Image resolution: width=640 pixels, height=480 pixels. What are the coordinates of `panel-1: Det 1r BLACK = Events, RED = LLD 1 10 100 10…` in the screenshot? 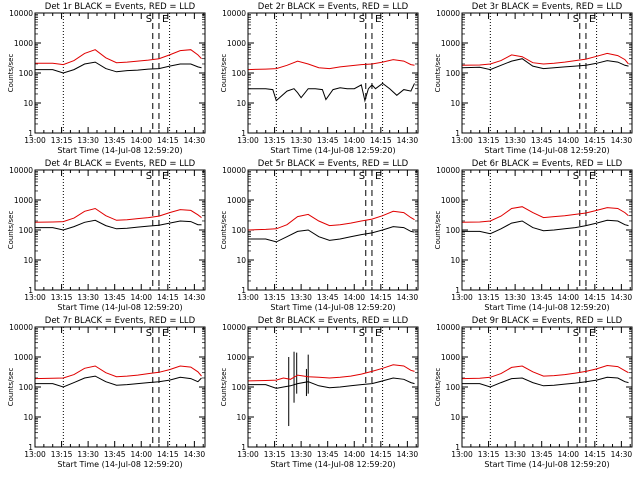 It's located at (106, 78).